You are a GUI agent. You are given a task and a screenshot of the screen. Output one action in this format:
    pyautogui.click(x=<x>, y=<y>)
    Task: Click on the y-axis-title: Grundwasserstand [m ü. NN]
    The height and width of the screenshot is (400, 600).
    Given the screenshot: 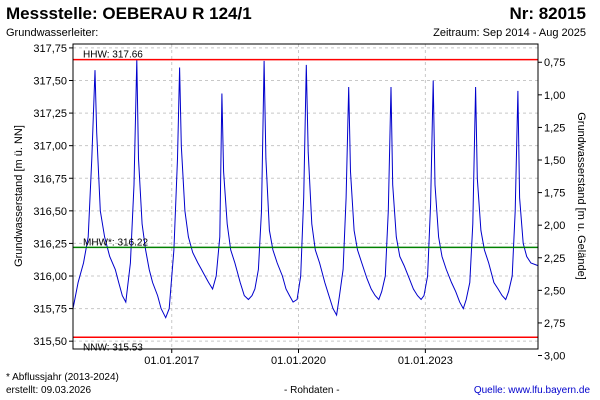 What is the action you would take?
    pyautogui.click(x=19, y=196)
    